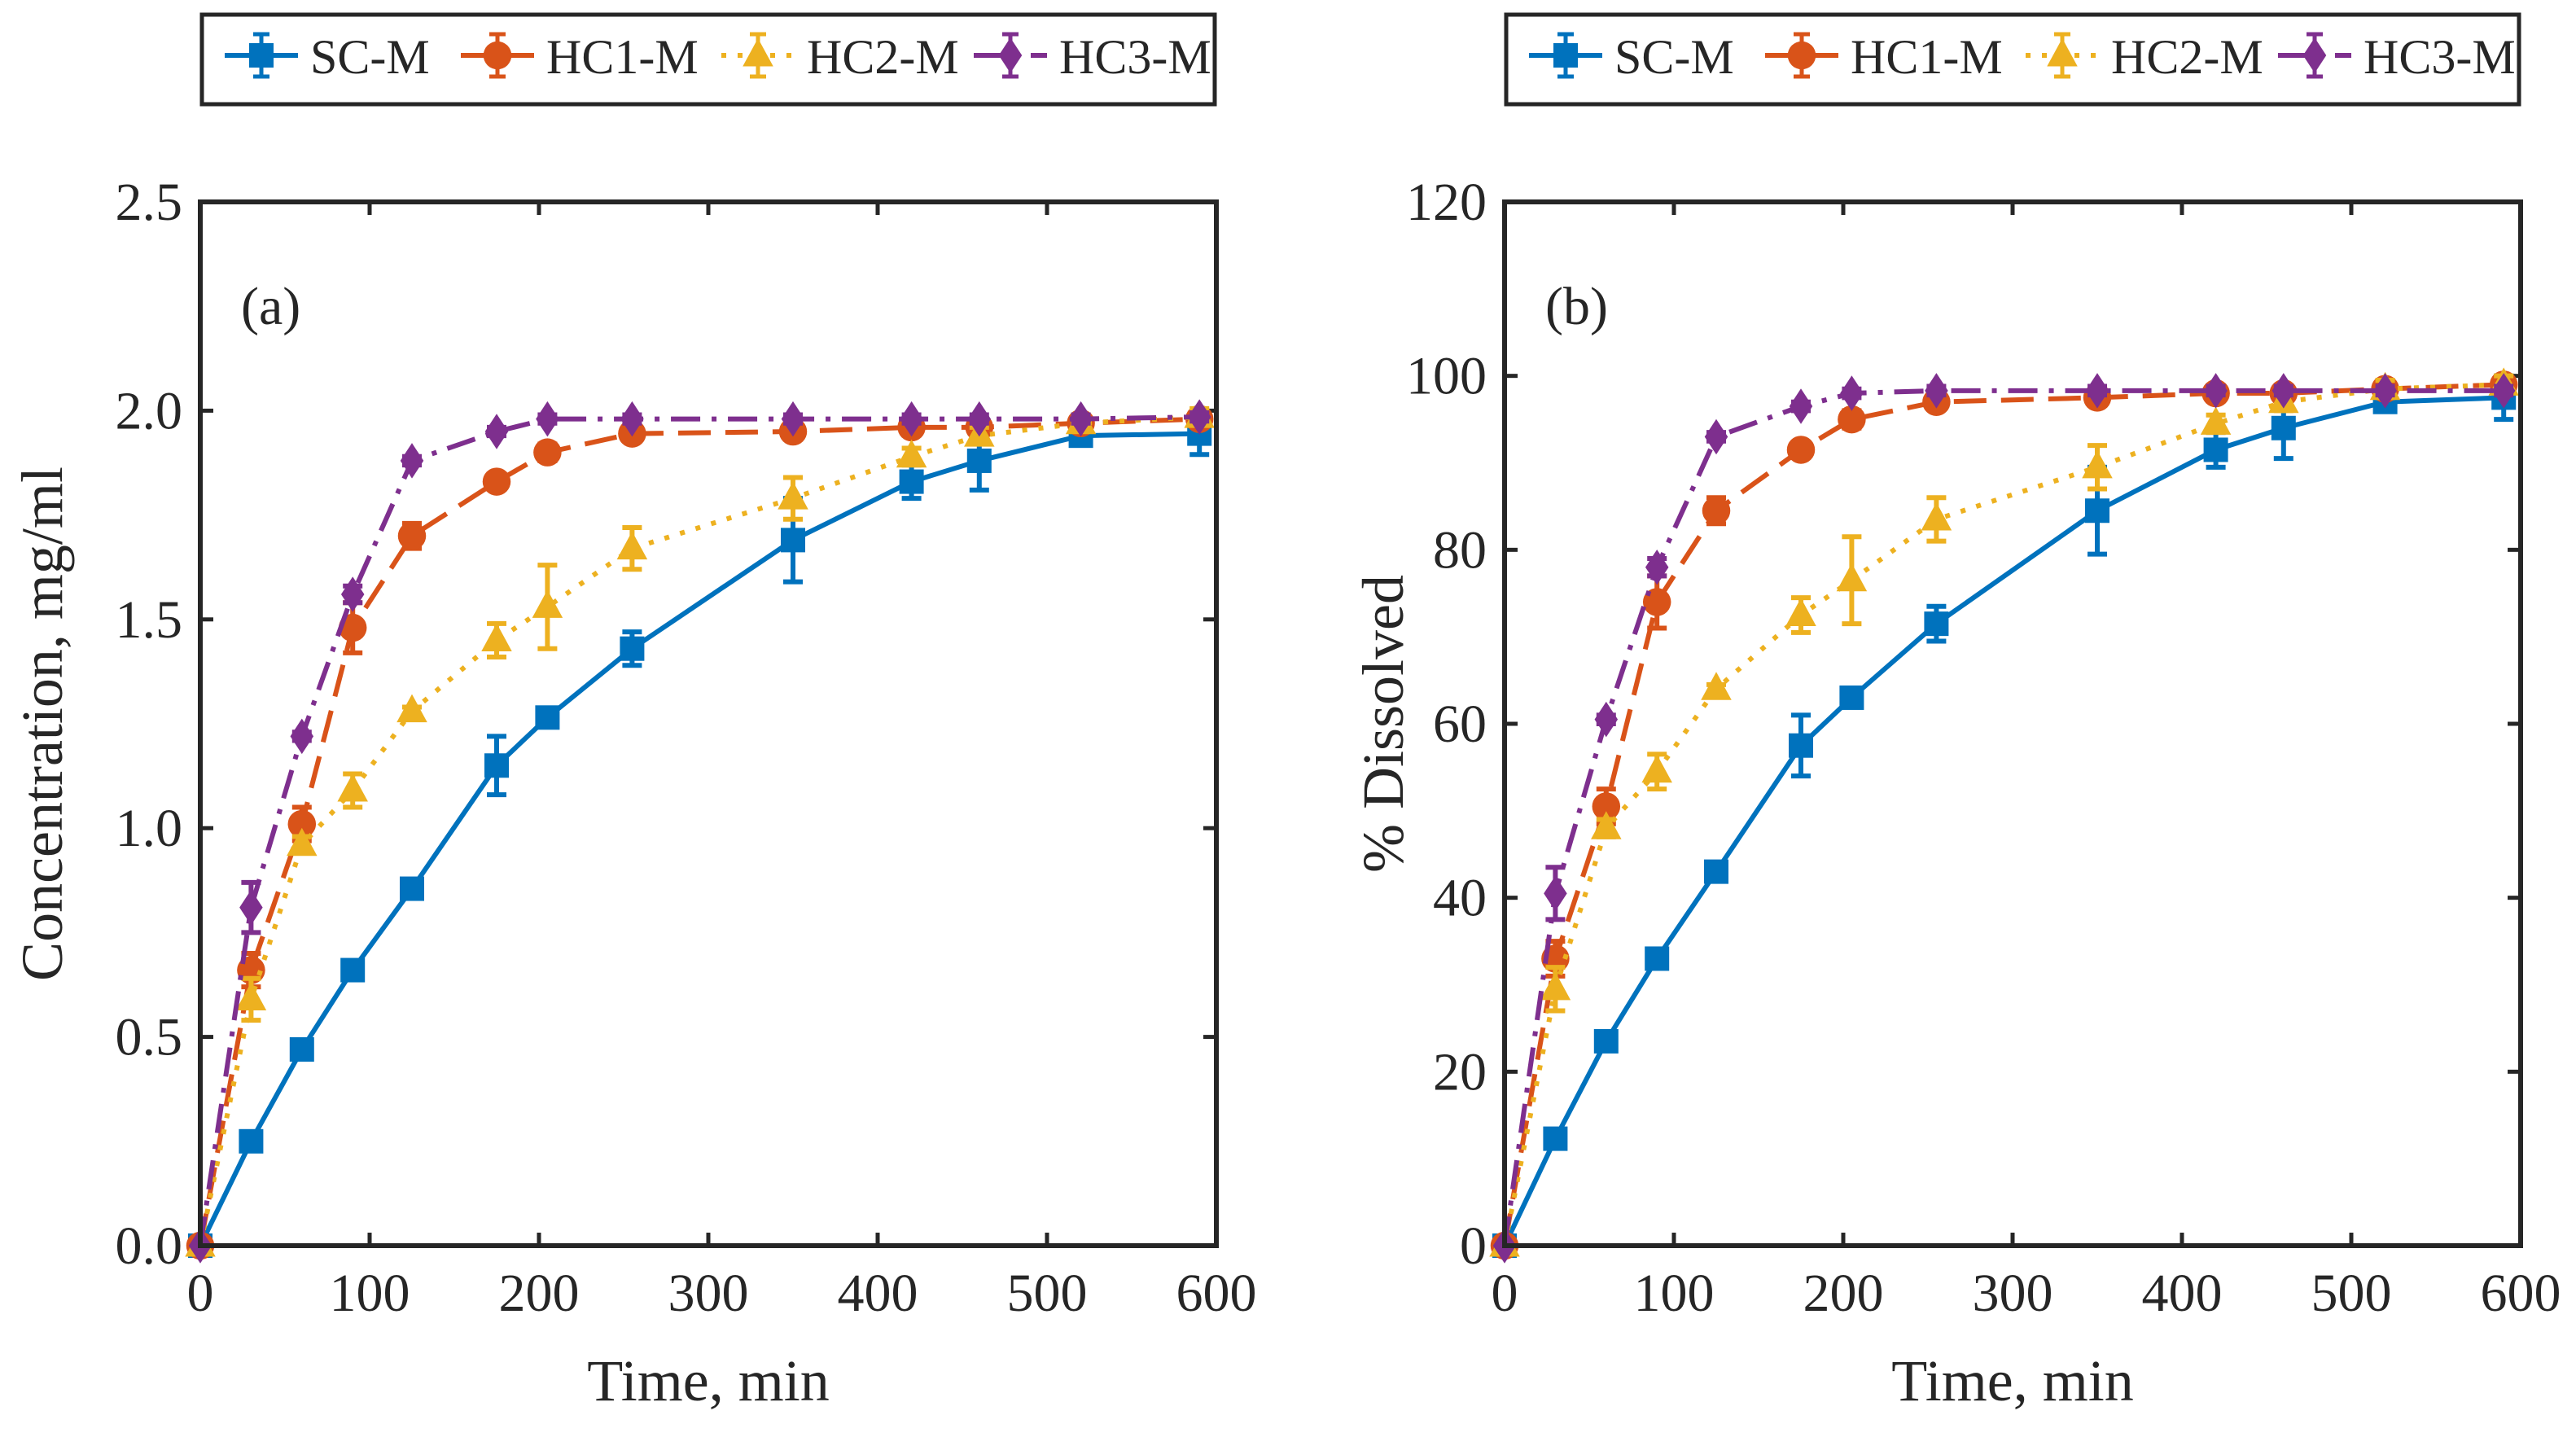  What do you see at coordinates (1460, 1072) in the screenshot?
I see `y-tick-label: 20` at bounding box center [1460, 1072].